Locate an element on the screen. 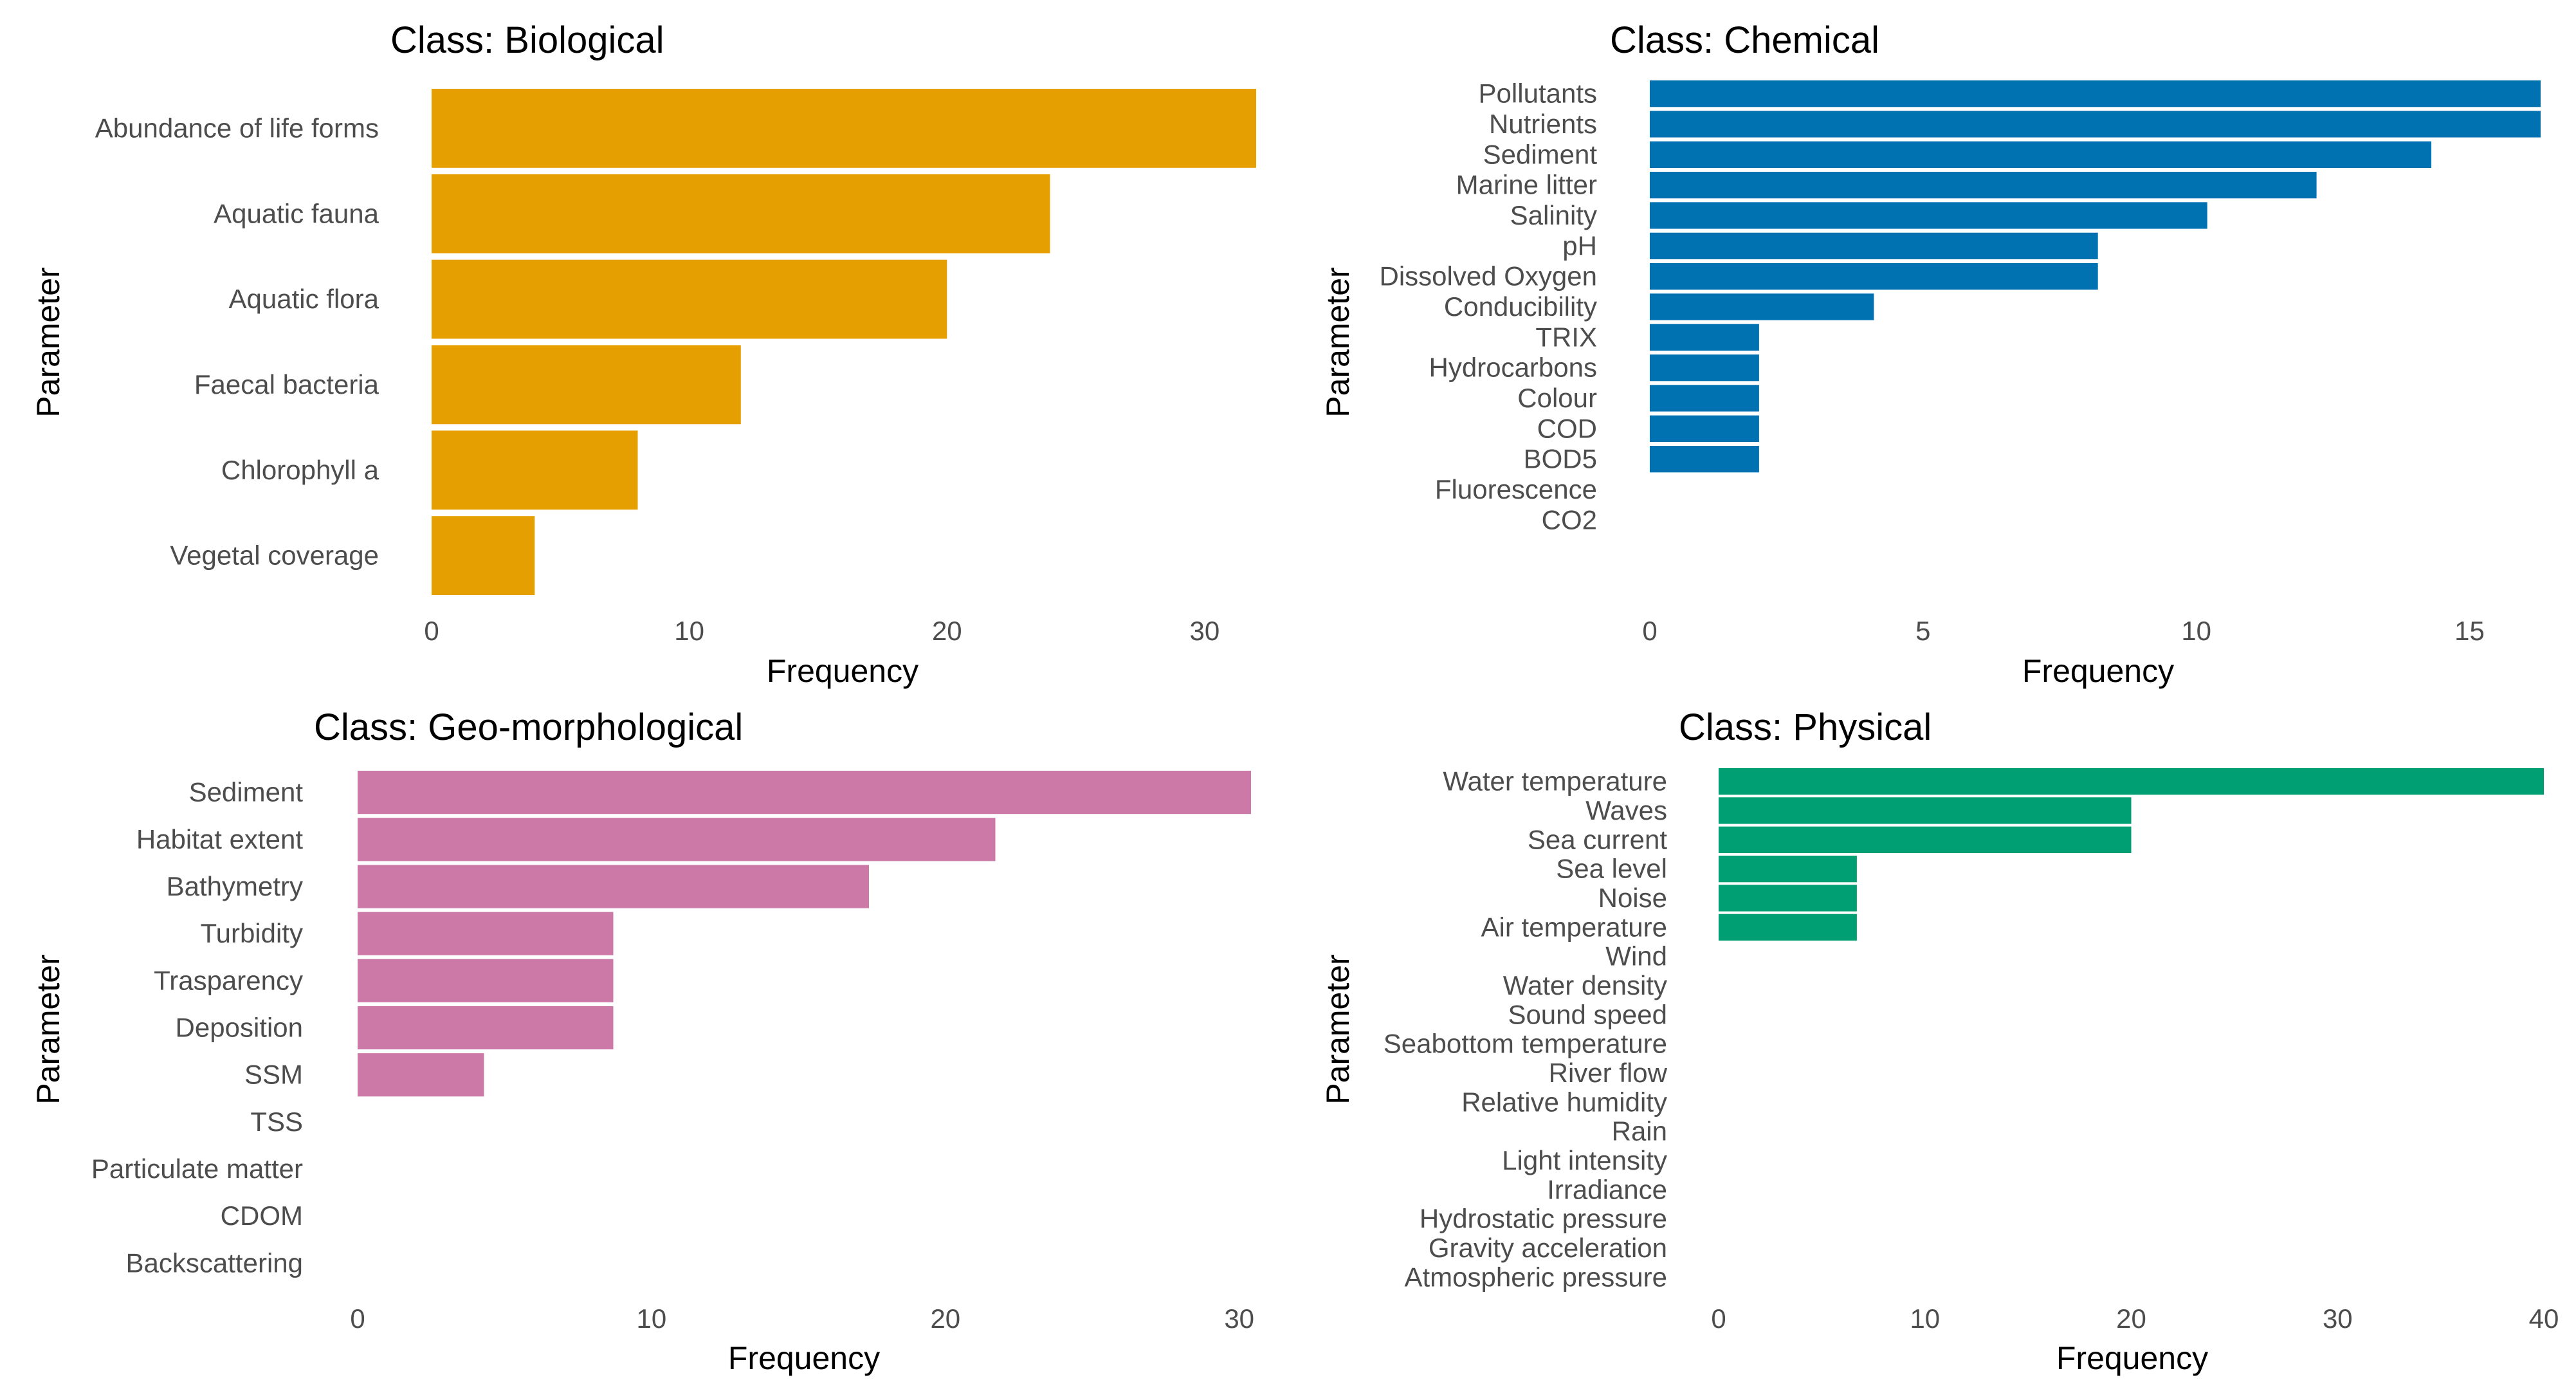 This screenshot has height=1380, width=2576. tick-label: 15 is located at coordinates (2469, 631).